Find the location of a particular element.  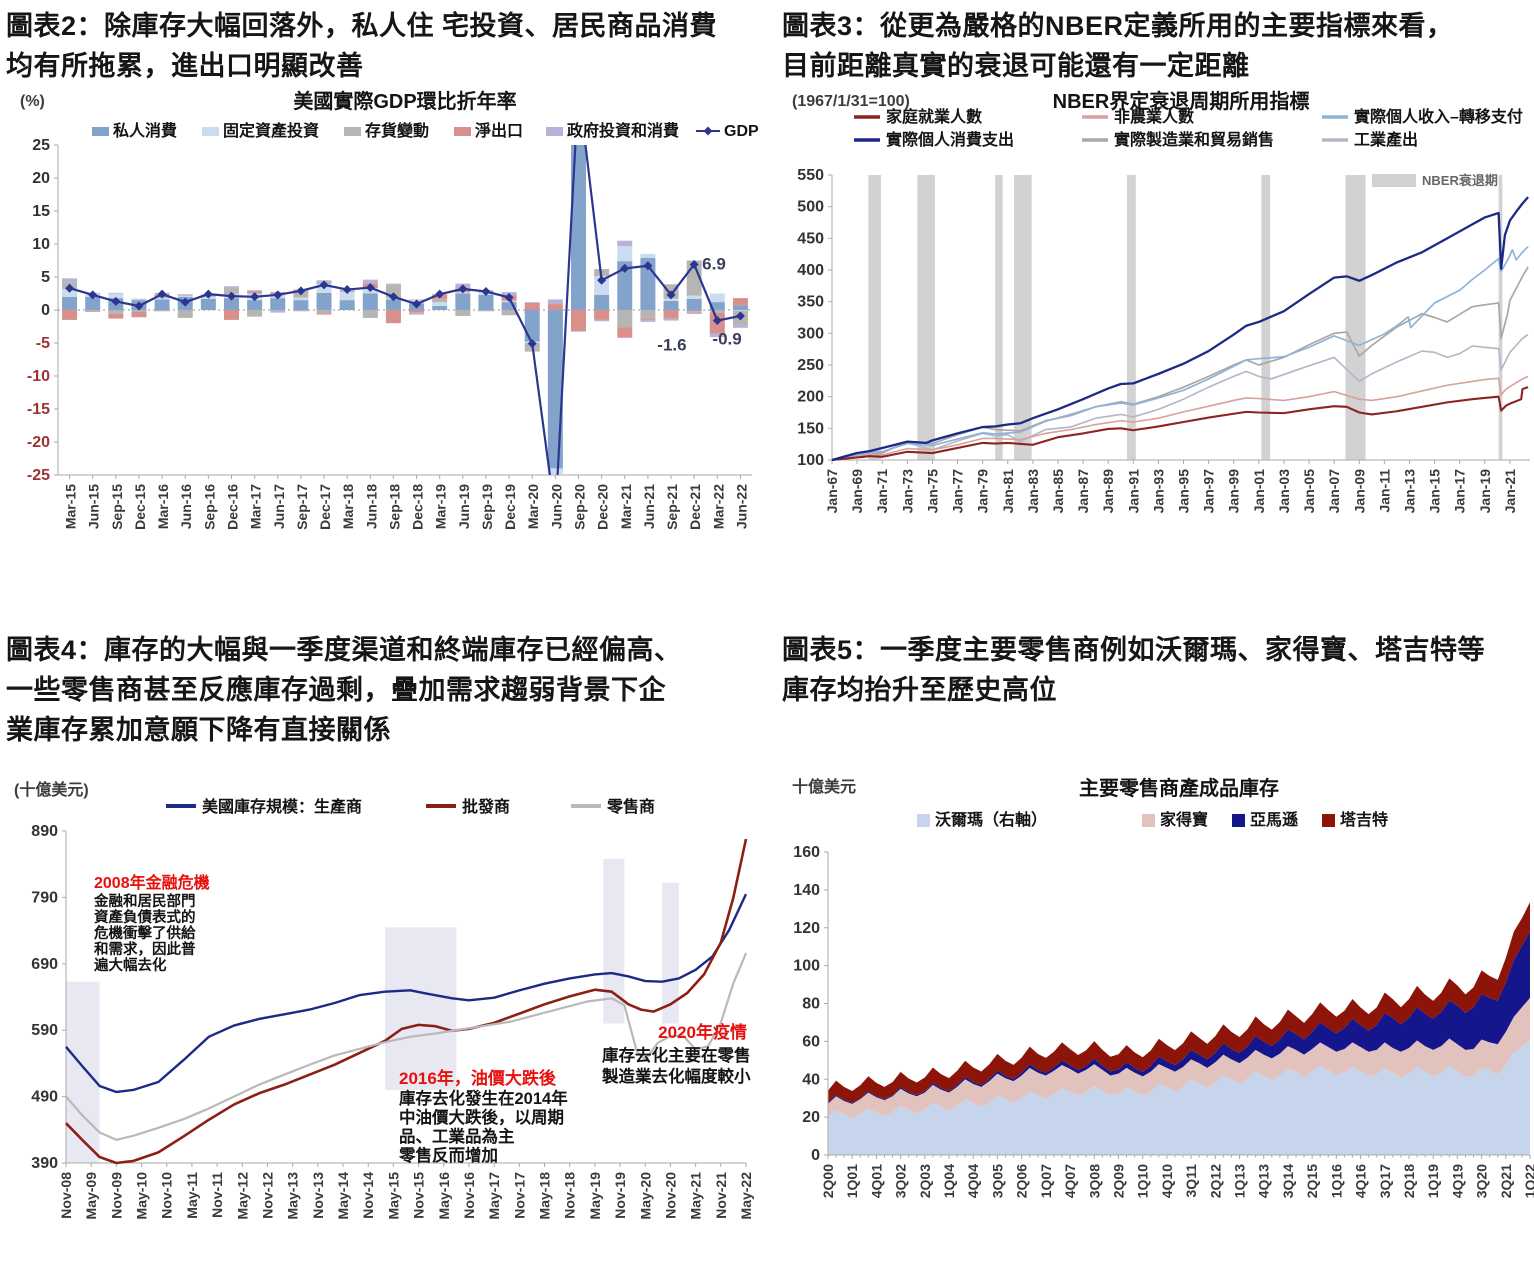

svg-text: May-22 is located at coordinates (746, 1196).